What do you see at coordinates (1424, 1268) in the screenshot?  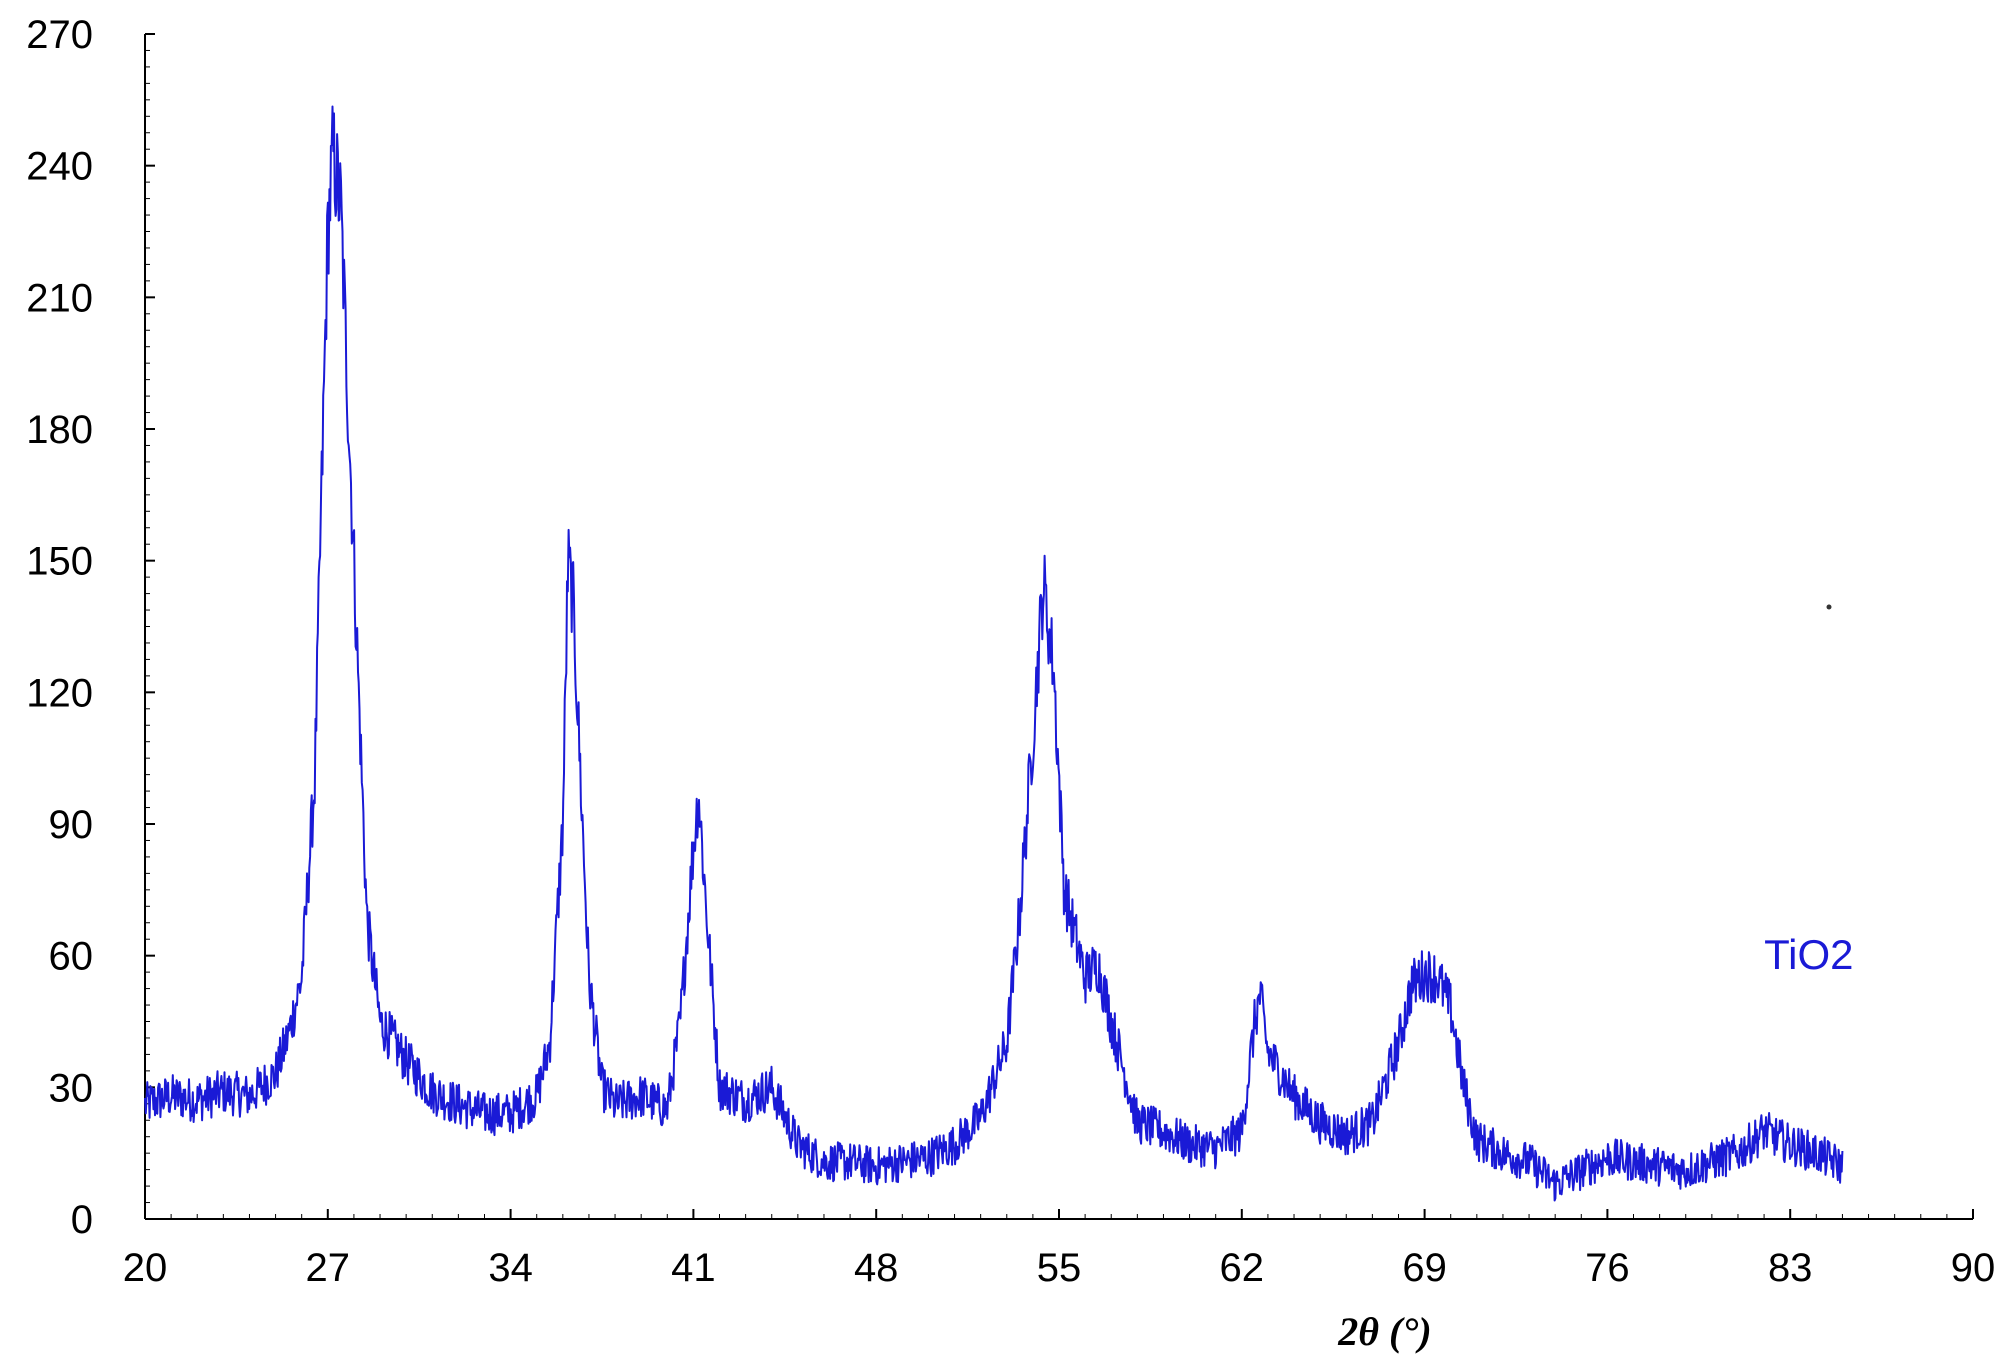 I see `x-tick-label: 69` at bounding box center [1424, 1268].